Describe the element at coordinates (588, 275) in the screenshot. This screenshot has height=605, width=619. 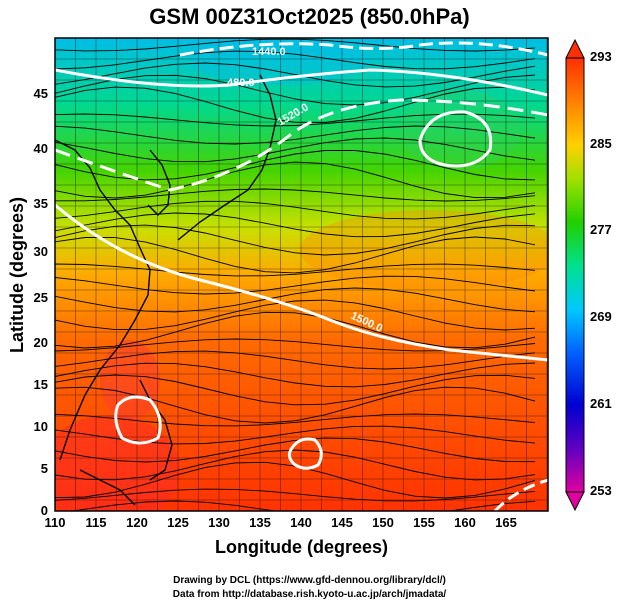
I see `colorbar: 293 285 277 269 261 253` at that location.